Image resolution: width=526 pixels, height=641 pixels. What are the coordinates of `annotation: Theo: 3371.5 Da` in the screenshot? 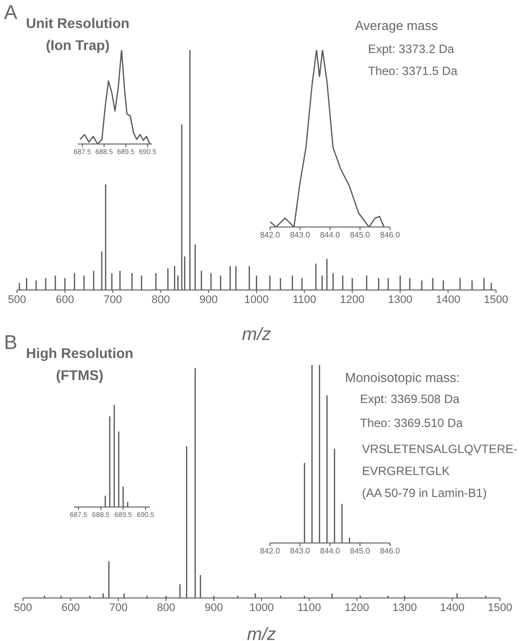 It's located at (413, 71).